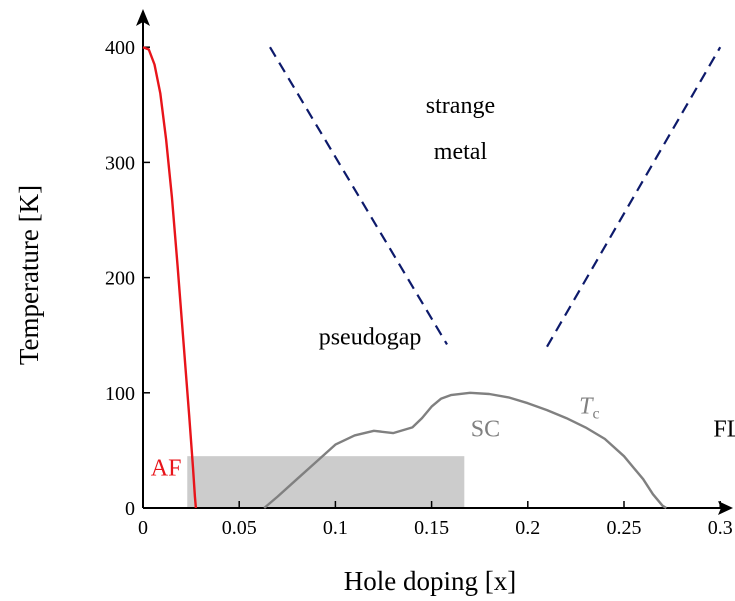 This screenshot has width=735, height=601. I want to click on x-tick-label: 0.05, so click(239, 528).